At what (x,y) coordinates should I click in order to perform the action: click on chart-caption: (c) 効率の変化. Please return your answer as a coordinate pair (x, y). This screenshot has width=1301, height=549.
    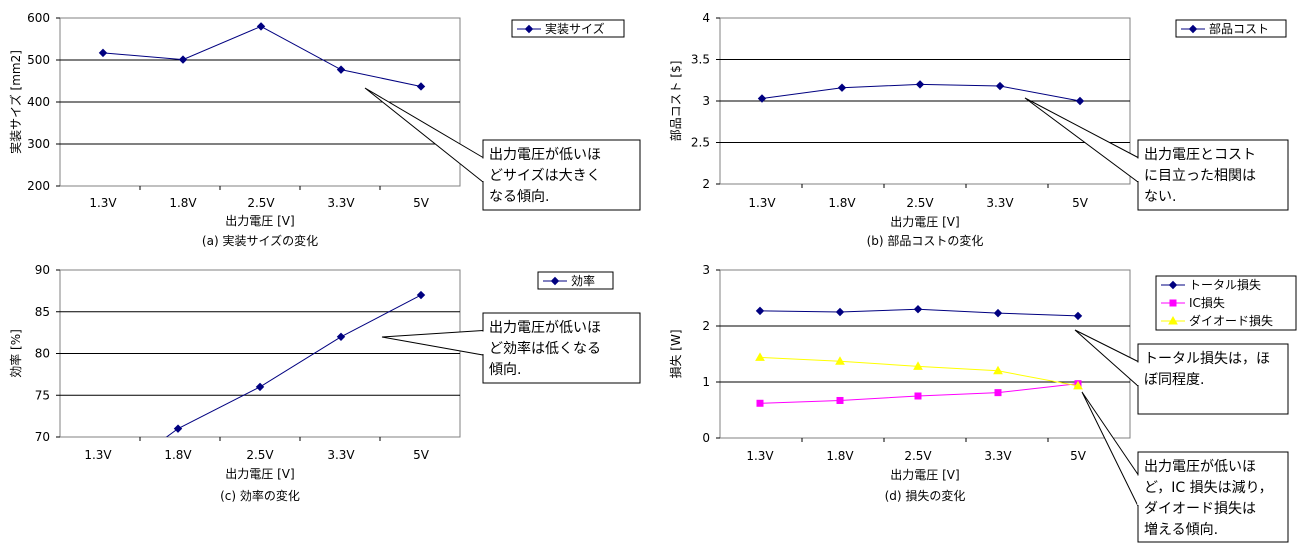
    Looking at the image, I should click on (260, 495).